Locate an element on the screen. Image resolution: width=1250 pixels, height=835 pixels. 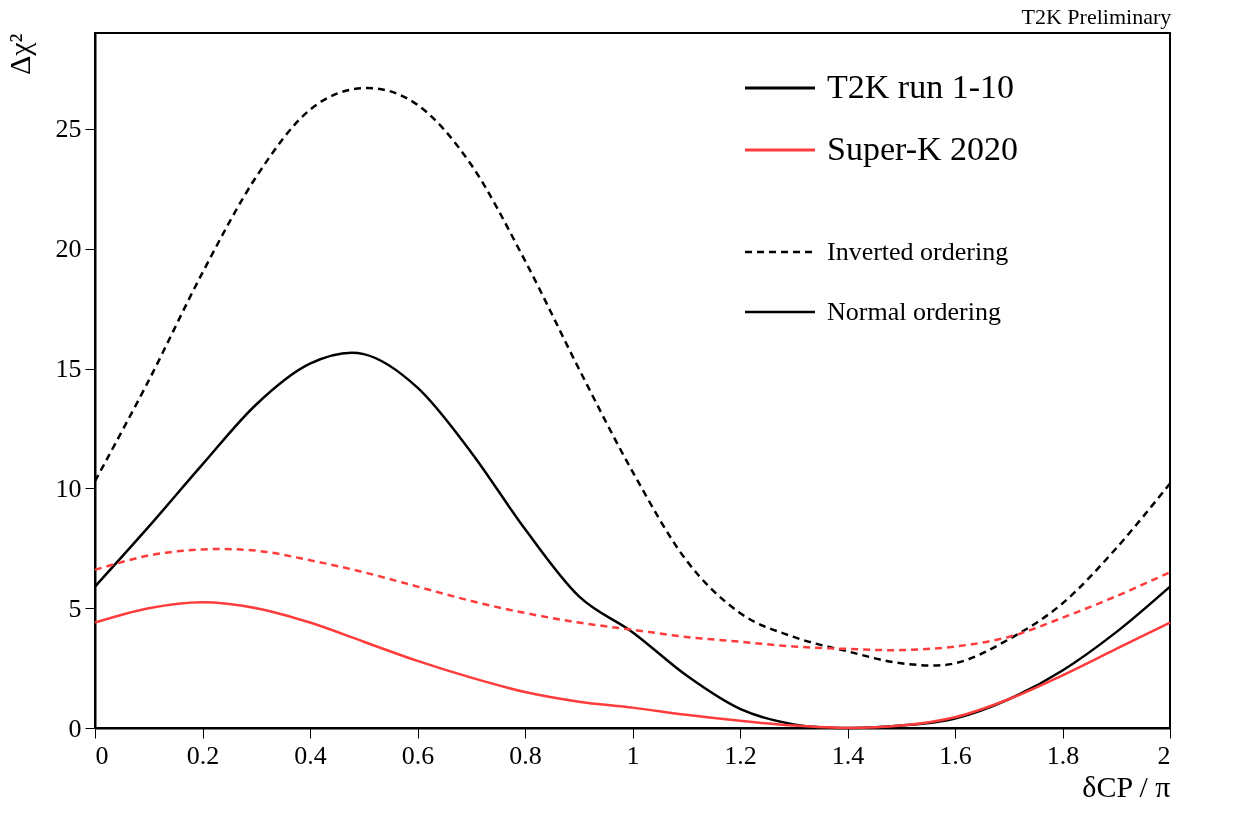
y-tick-label: 25 is located at coordinates (68, 129).